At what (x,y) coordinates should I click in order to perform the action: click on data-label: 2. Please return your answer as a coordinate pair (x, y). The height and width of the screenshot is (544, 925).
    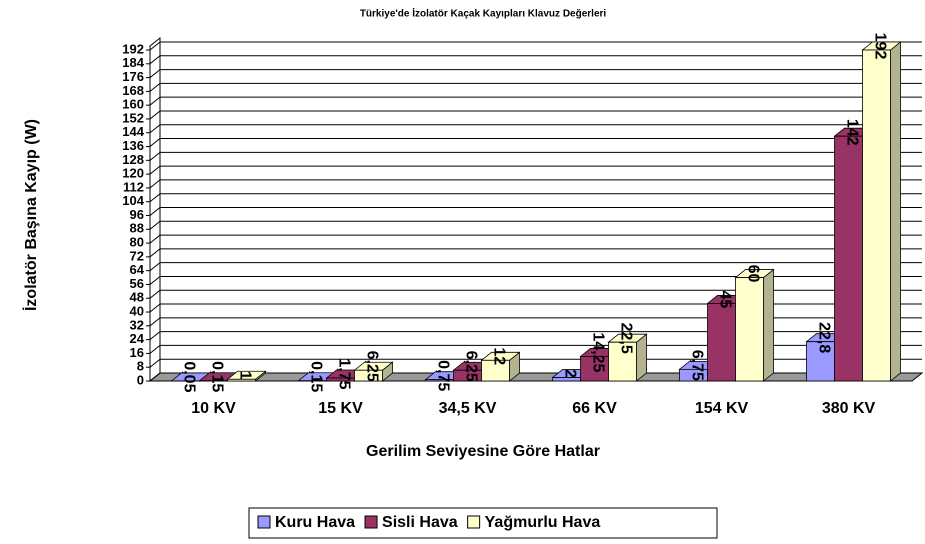
    Looking at the image, I should click on (569, 373).